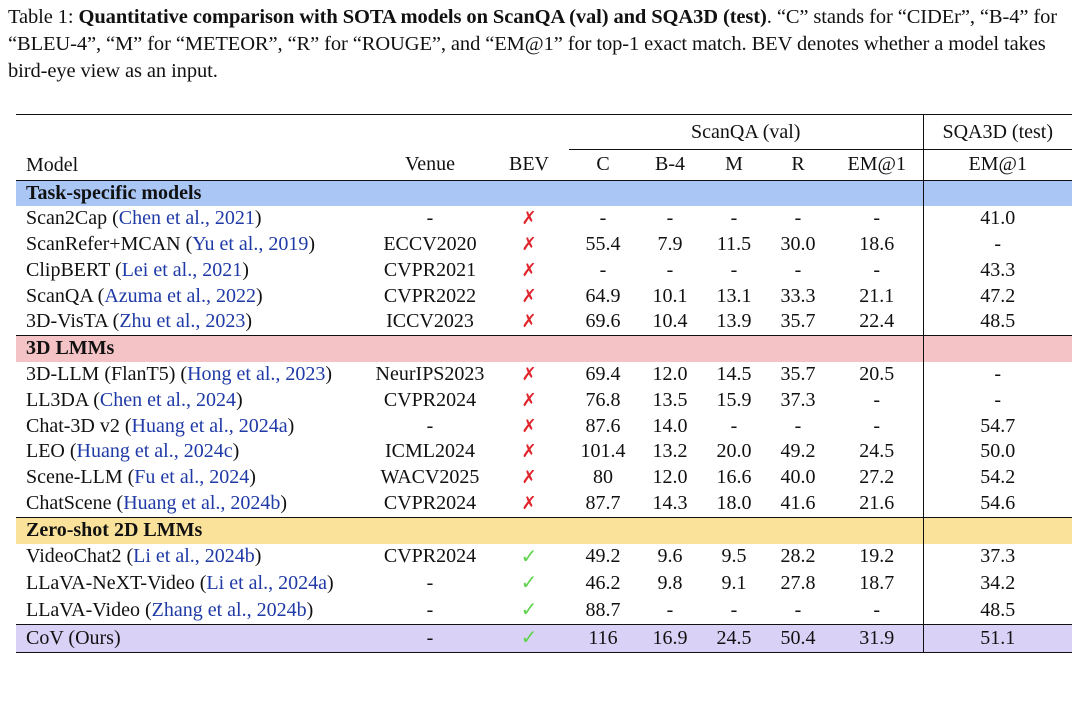 The width and height of the screenshot is (1080, 707). What do you see at coordinates (469, 530) in the screenshot?
I see `section-title: Zero-shot 2D LMMs` at bounding box center [469, 530].